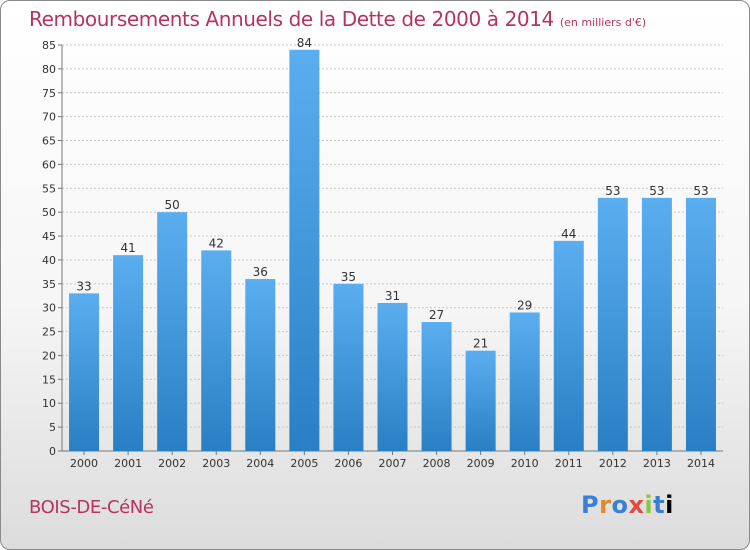 This screenshot has height=550, width=750. What do you see at coordinates (49, 403) in the screenshot?
I see `y-tick-label: 10` at bounding box center [49, 403].